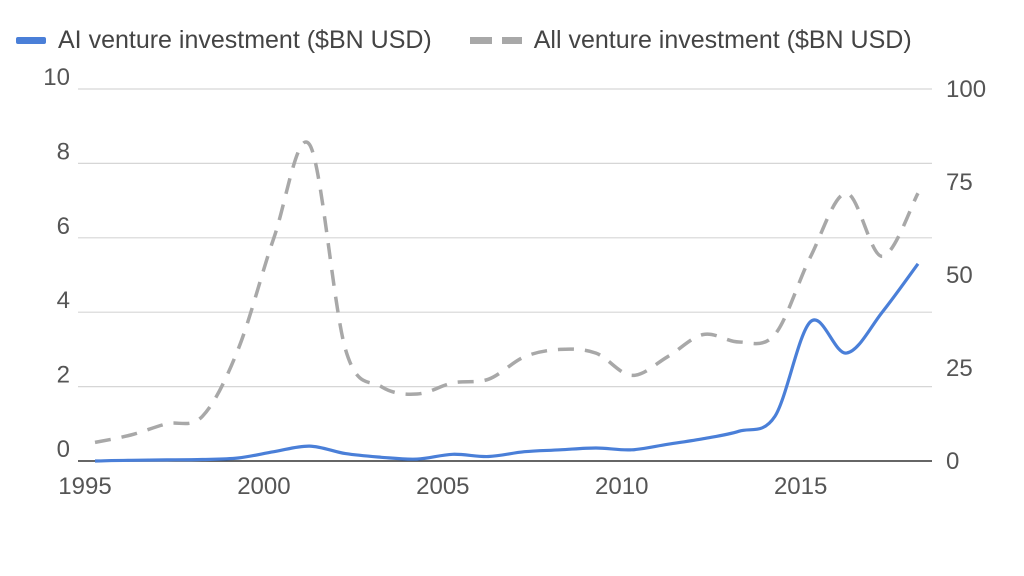  What do you see at coordinates (56, 263) in the screenshot?
I see `left-axis-ticks: 0 2 4 6 8 10` at bounding box center [56, 263].